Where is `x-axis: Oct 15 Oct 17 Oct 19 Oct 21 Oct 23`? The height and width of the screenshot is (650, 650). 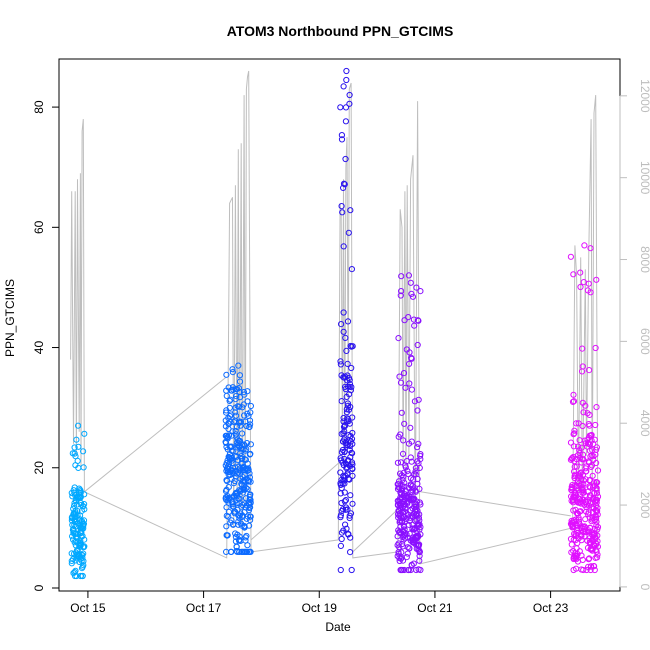 x-axis: Oct 15 Oct 17 Oct 19 Oct 21 Oct 23 is located at coordinates (319, 602).